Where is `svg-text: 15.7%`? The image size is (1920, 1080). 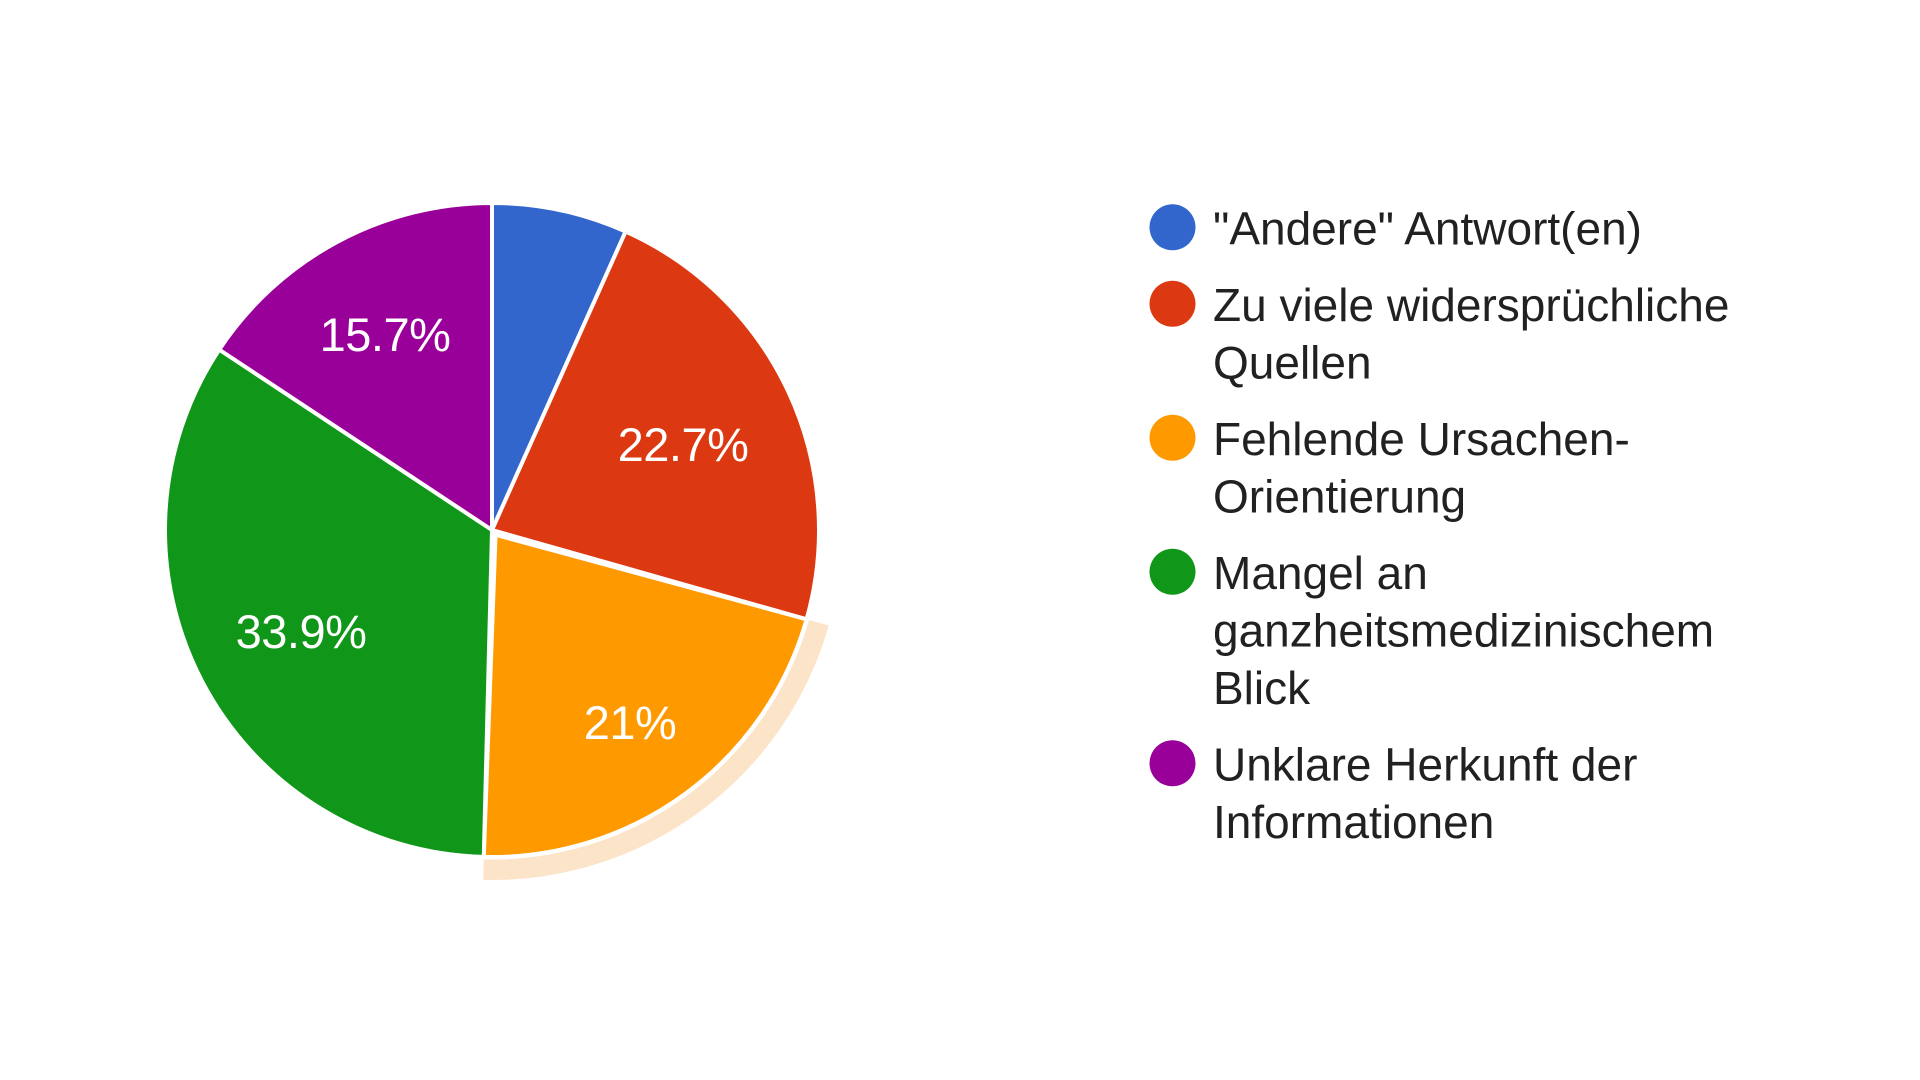 svg-text: 15.7% is located at coordinates (385, 334).